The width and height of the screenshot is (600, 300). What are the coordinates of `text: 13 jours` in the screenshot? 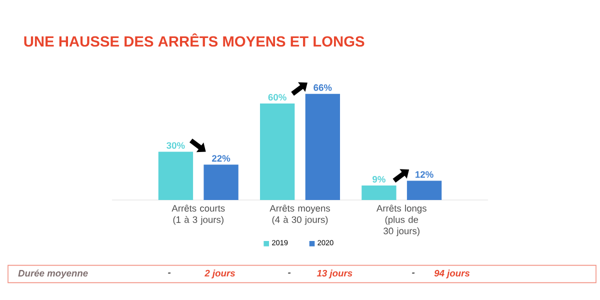 It's located at (334, 274).